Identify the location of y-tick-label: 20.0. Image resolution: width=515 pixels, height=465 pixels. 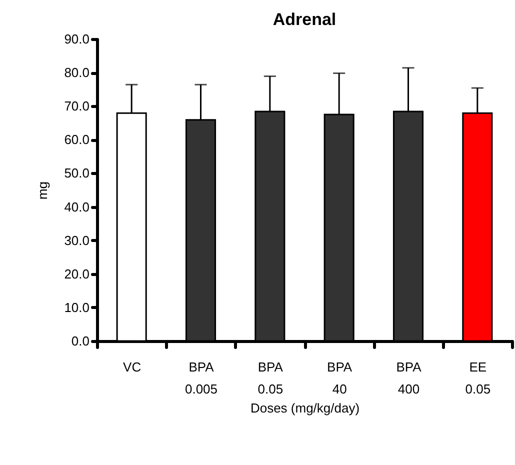
(77, 274).